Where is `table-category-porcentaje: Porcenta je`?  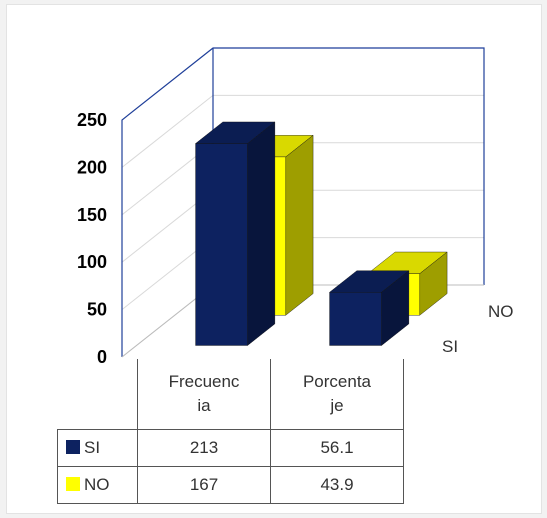 table-category-porcentaje: Porcenta je is located at coordinates (337, 394).